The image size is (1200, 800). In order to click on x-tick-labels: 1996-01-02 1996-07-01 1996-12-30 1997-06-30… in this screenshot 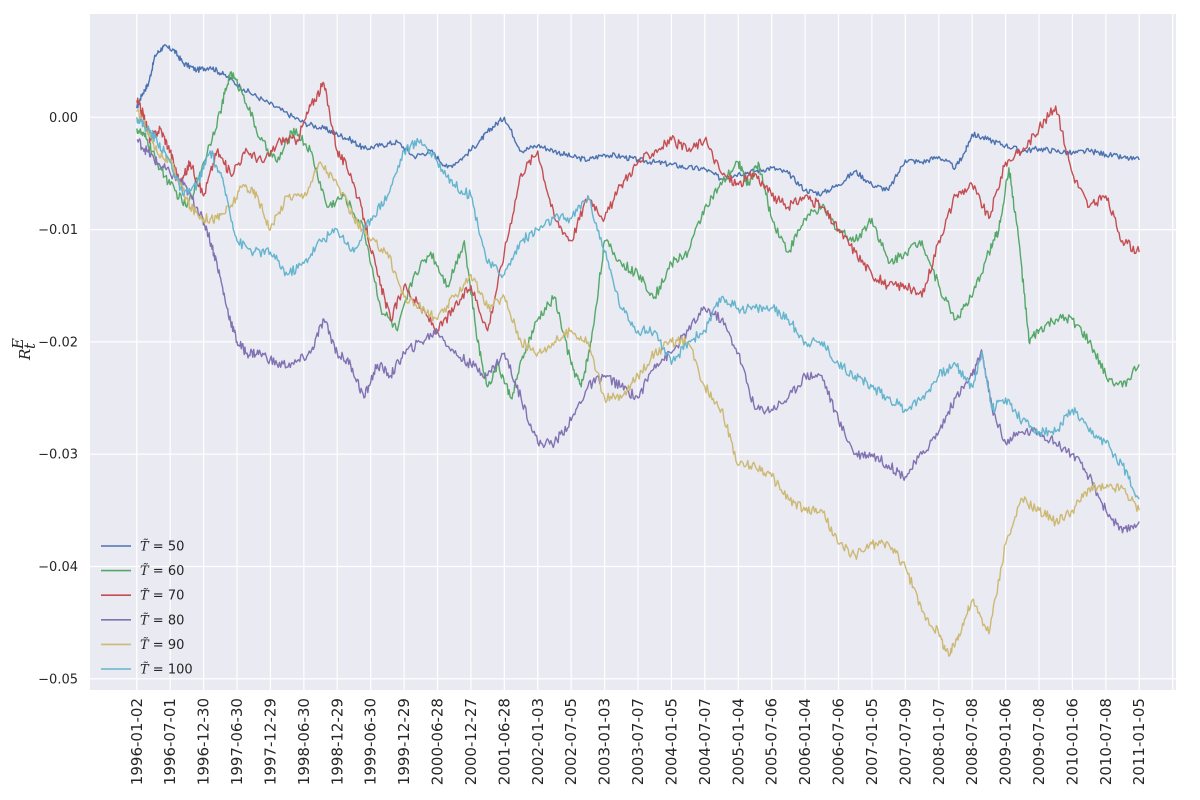, I will do `click(638, 741)`.